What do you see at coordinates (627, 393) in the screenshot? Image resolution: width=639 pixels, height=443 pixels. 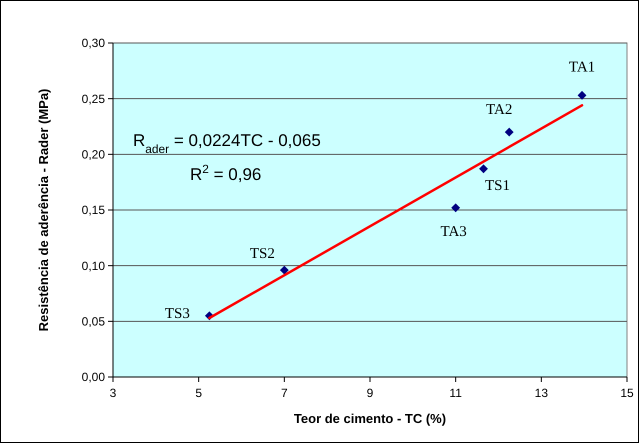 I see `x-tick-label: 15` at bounding box center [627, 393].